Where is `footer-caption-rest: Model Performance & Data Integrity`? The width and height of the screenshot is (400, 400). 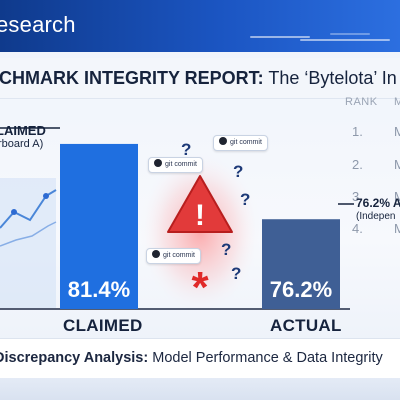
footer-caption-rest: Model Performance & Data Integrity is located at coordinates (265, 358).